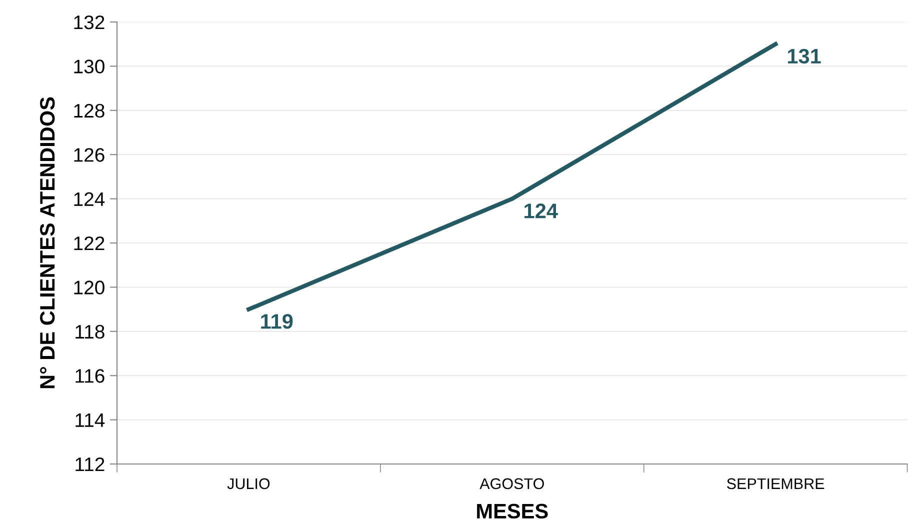 The width and height of the screenshot is (910, 531). Describe the element at coordinates (775, 484) in the screenshot. I see `x-tick-label: SEPTIEMBRE` at that location.